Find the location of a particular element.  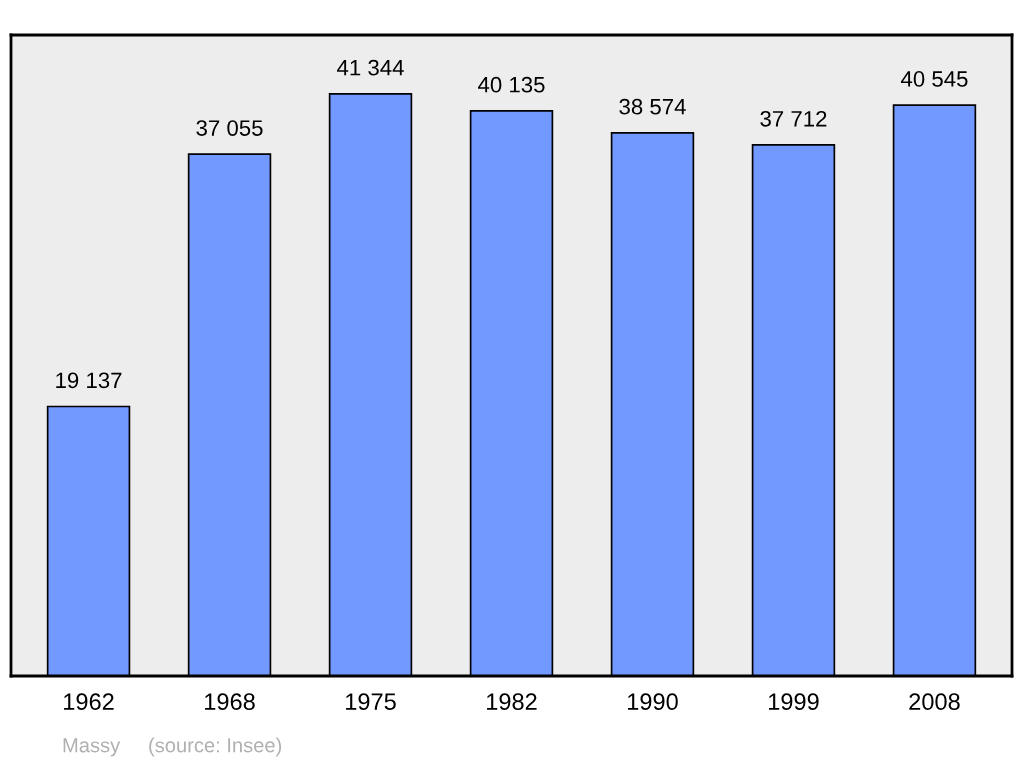

data-label: 19 137 is located at coordinates (89, 380).